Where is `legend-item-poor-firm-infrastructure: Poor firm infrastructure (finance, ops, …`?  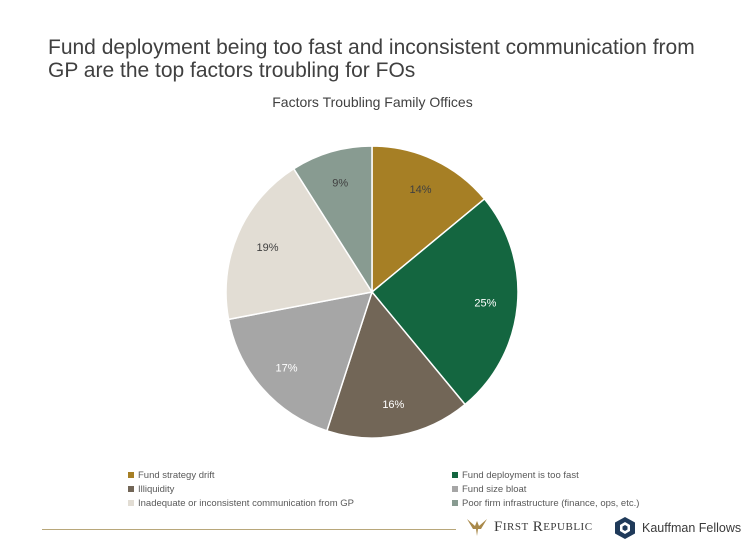
legend-item-poor-firm-infrastructure: Poor firm infrastructure (finance, ops, … is located at coordinates (570, 503).